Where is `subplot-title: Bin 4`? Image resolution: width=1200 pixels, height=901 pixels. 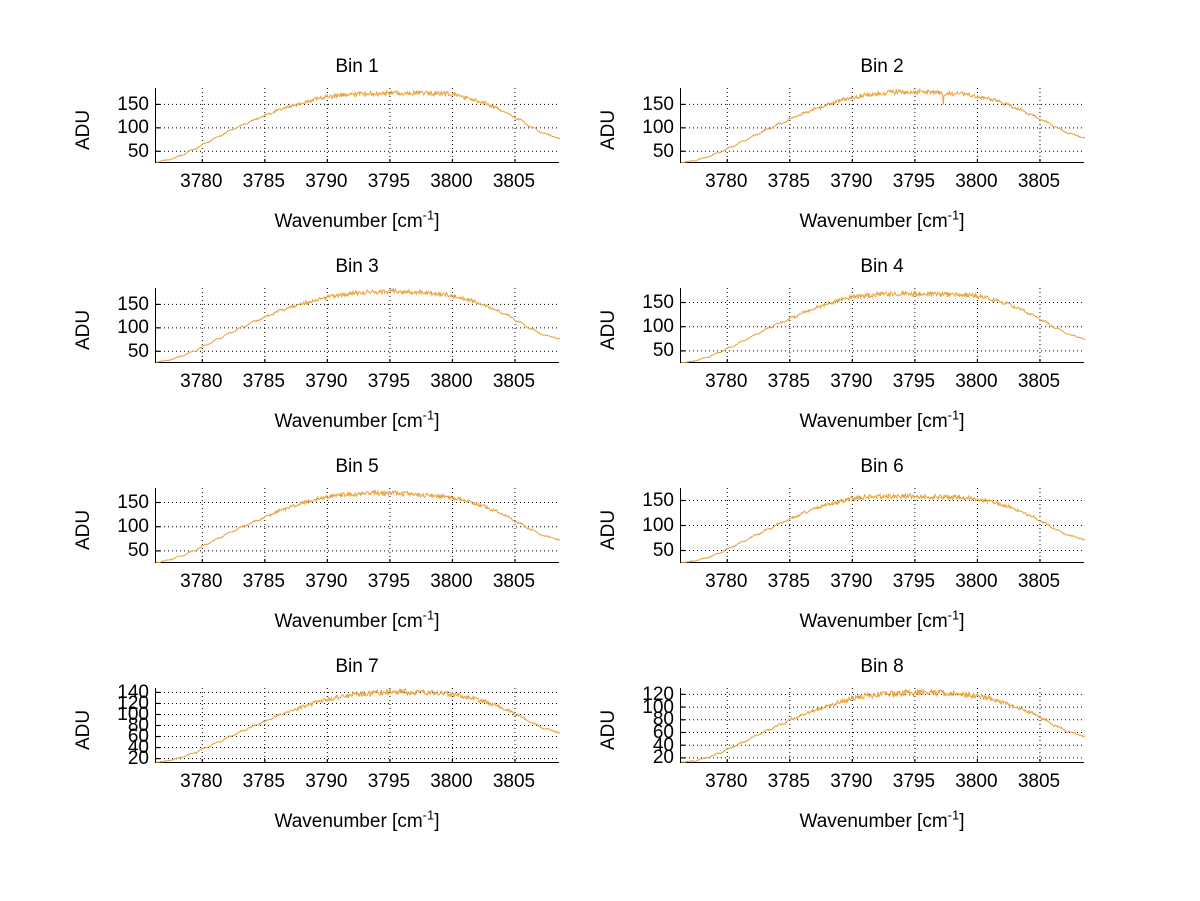 subplot-title: Bin 4 is located at coordinates (882, 266).